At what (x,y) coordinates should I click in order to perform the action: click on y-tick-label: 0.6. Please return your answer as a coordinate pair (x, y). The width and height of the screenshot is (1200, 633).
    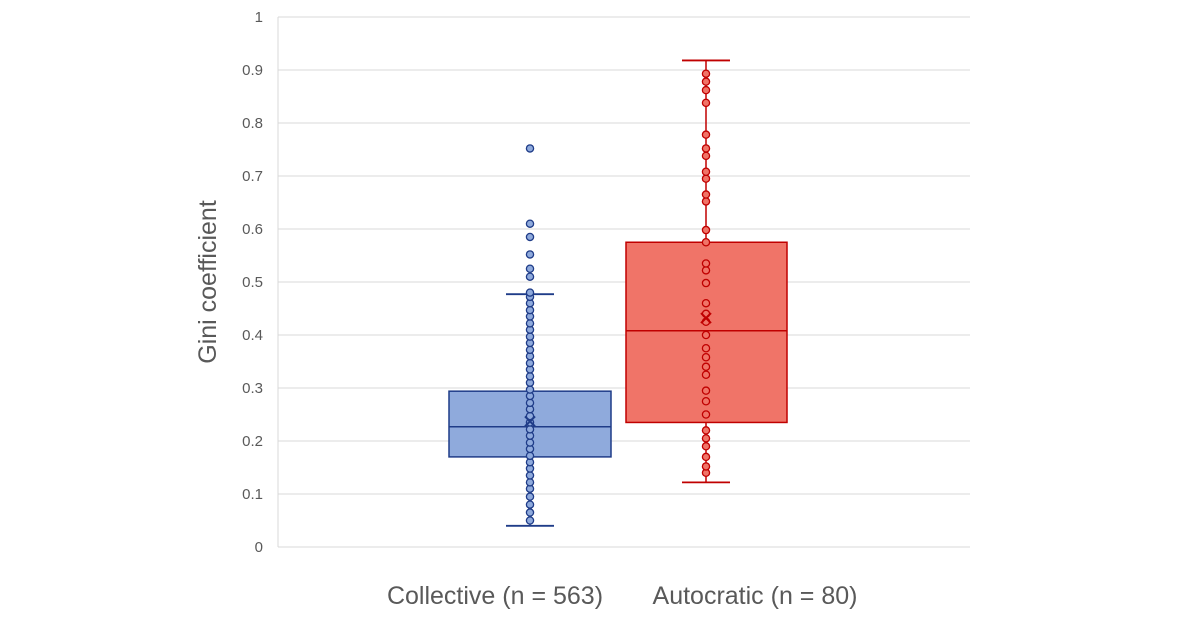
    Looking at the image, I should click on (252, 229).